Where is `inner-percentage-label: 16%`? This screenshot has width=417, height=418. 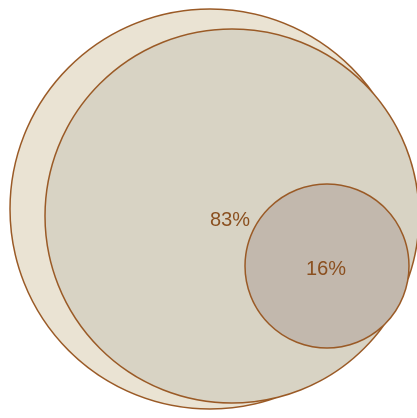
inner-percentage-label: 16% is located at coordinates (326, 269).